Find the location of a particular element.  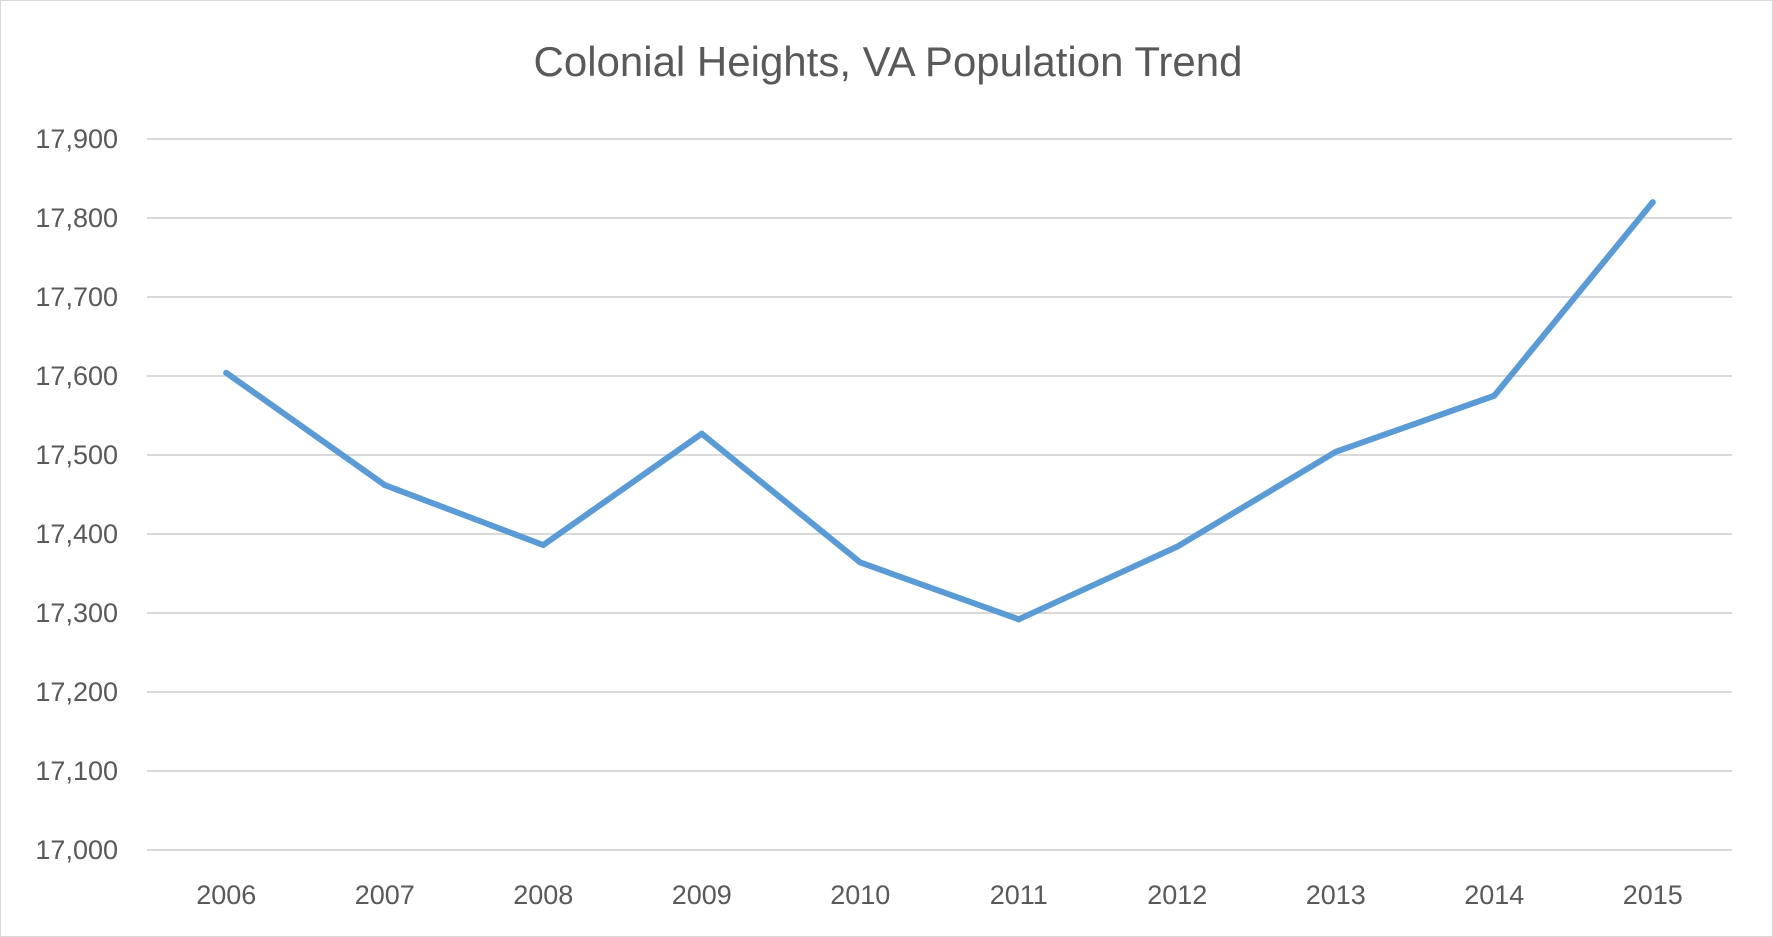

x-tick-label: 2009 is located at coordinates (702, 895).